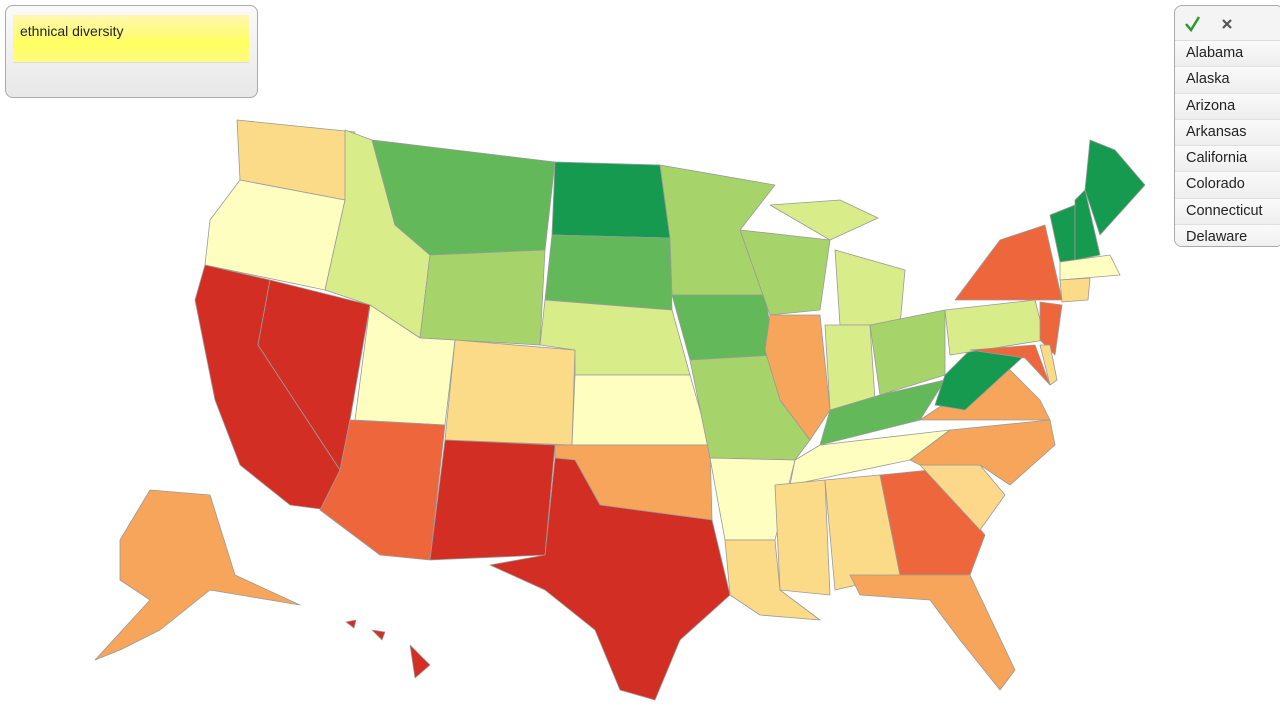 This screenshot has height=720, width=1280. Describe the element at coordinates (1008, 262) in the screenshot. I see `new-york` at that location.